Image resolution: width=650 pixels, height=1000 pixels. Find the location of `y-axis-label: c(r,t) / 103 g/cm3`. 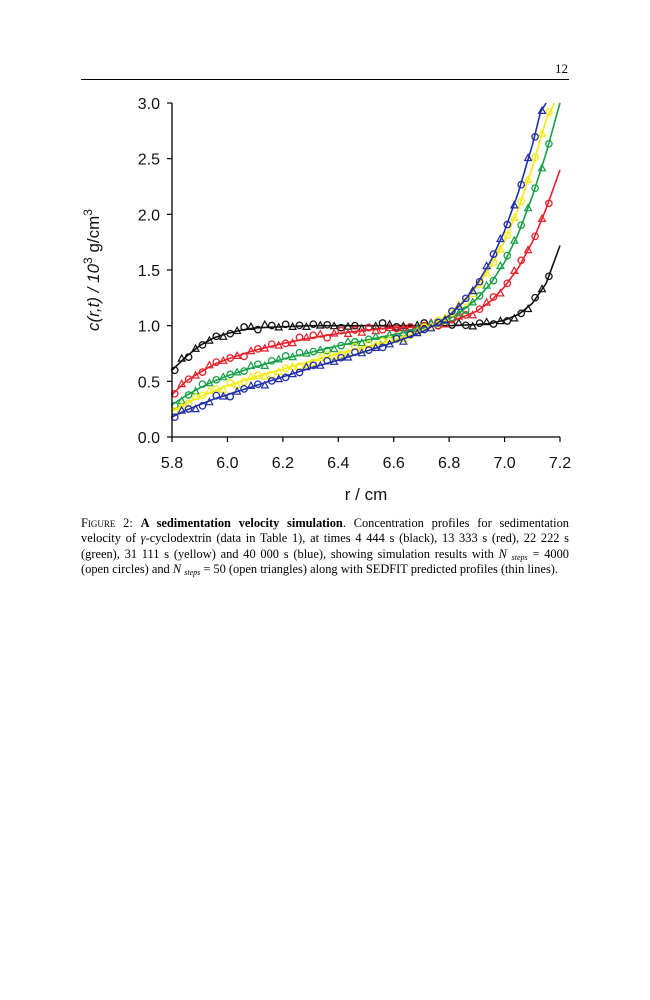

y-axis-label: c(r,t) / 103 g/cm3 is located at coordinates (92, 270).